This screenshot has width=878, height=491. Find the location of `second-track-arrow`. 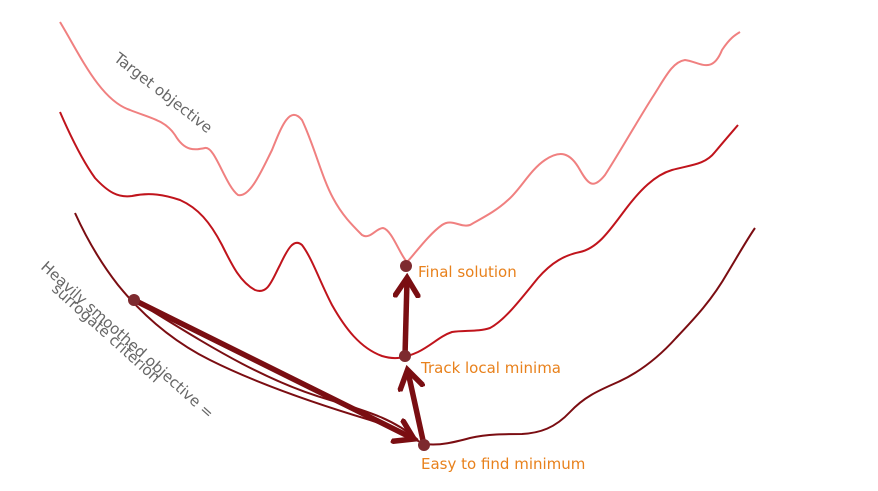

second-track-arrow is located at coordinates (406, 318).